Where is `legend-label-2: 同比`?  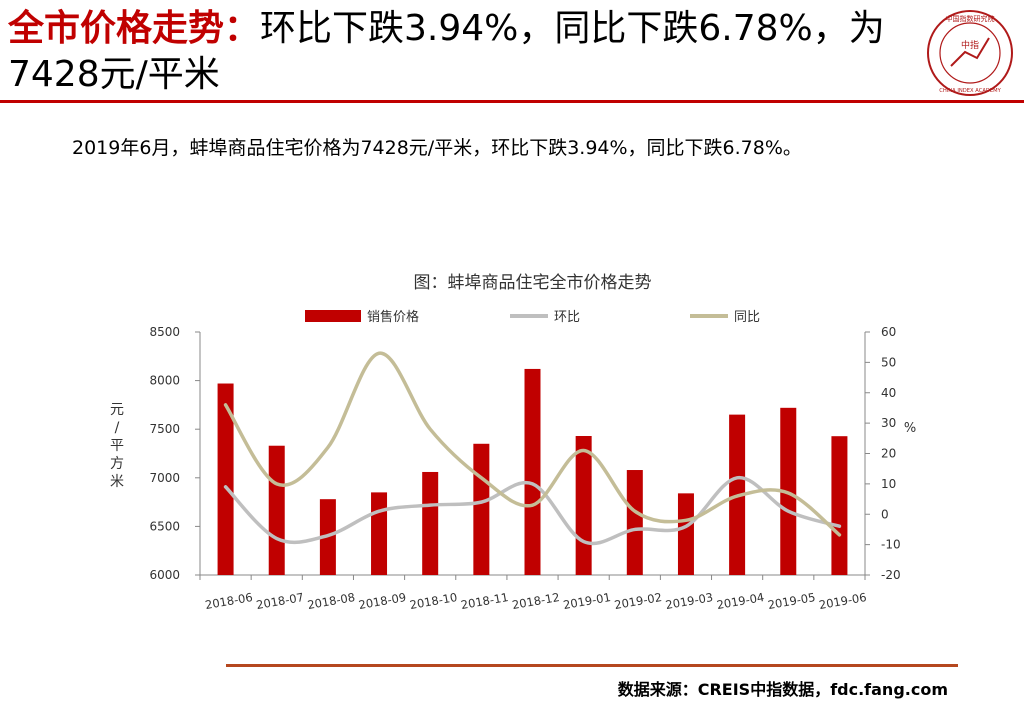
legend-label-2: 同比 is located at coordinates (747, 317).